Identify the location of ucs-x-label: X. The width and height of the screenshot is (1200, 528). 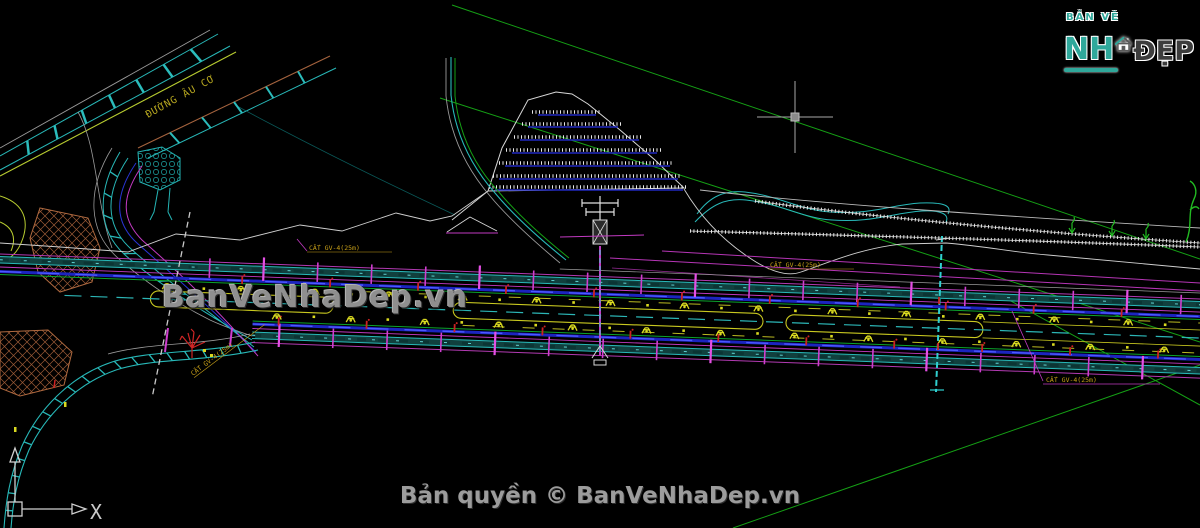
(96, 512).